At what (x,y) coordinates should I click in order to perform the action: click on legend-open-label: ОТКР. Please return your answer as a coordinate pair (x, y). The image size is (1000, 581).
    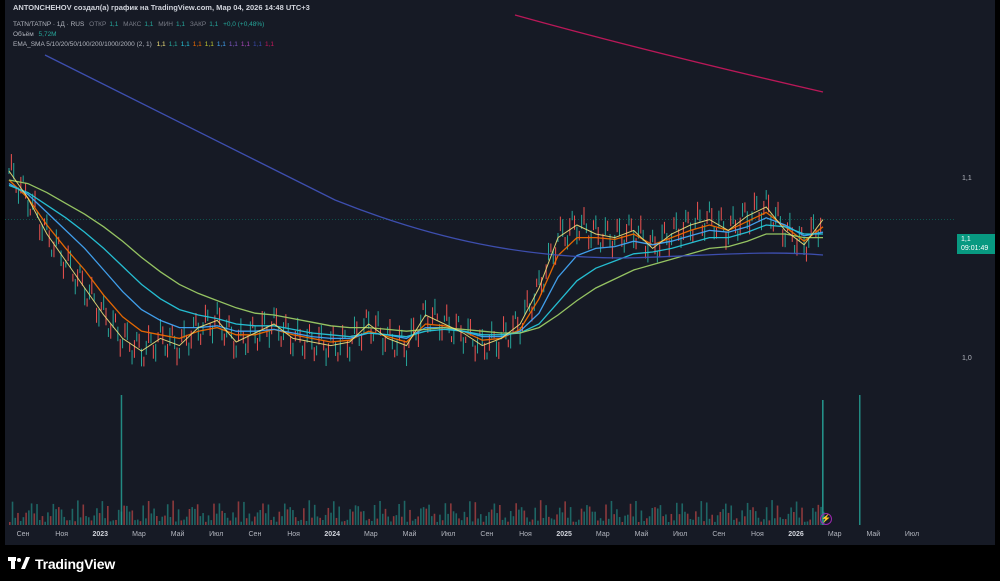
    Looking at the image, I should click on (98, 24).